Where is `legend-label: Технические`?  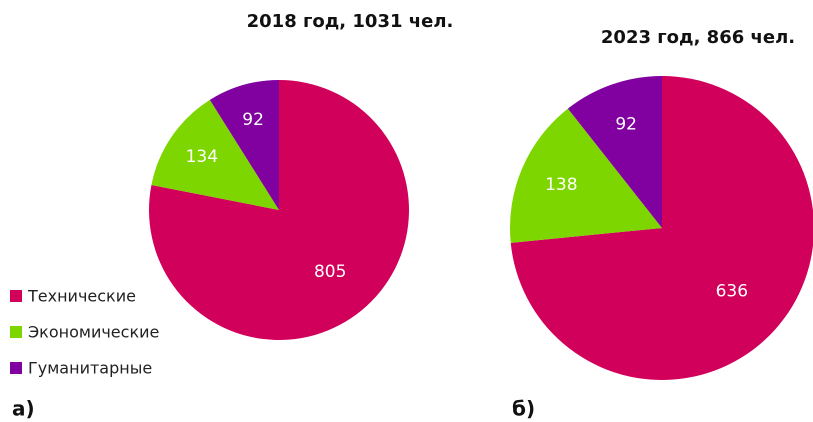
legend-label: Технические is located at coordinates (81, 296).